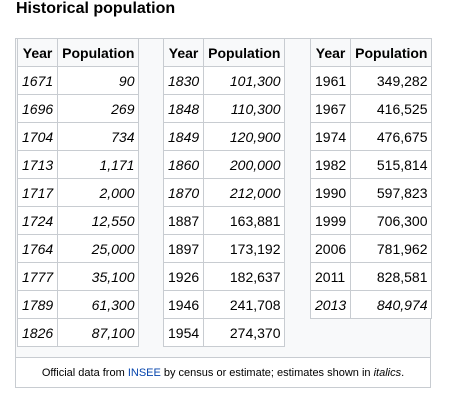 This screenshot has width=452, height=404. I want to click on data-row: 1764 25,000, so click(78, 248).